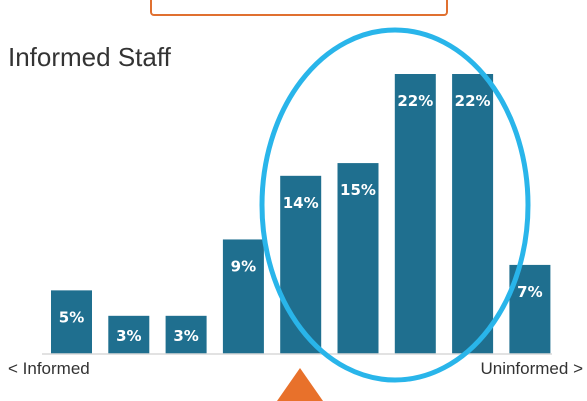 This screenshot has height=401, width=587. What do you see at coordinates (358, 190) in the screenshot?
I see `bar-label-6: 15%` at bounding box center [358, 190].